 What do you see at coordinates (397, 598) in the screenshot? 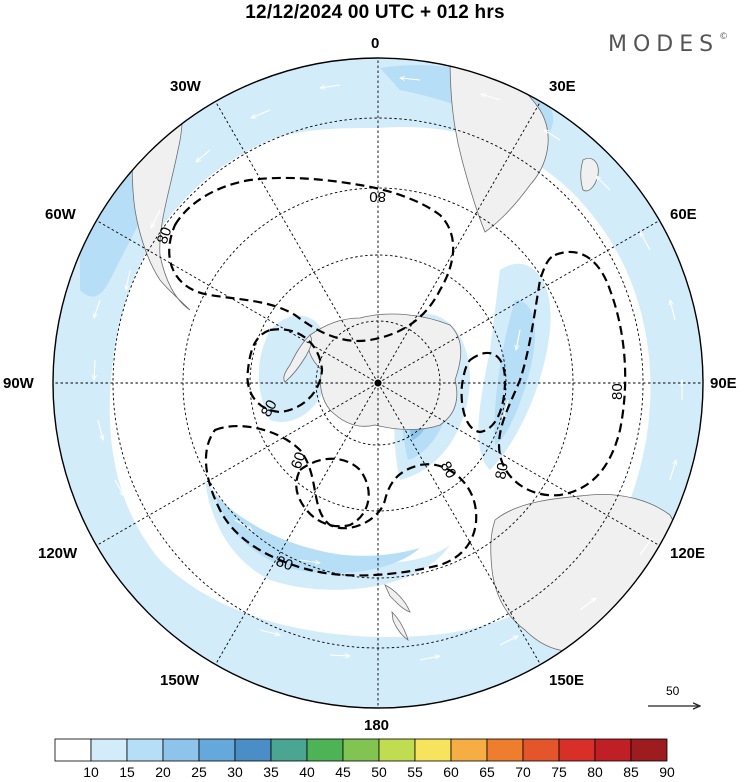
I see `new-zealand` at bounding box center [397, 598].